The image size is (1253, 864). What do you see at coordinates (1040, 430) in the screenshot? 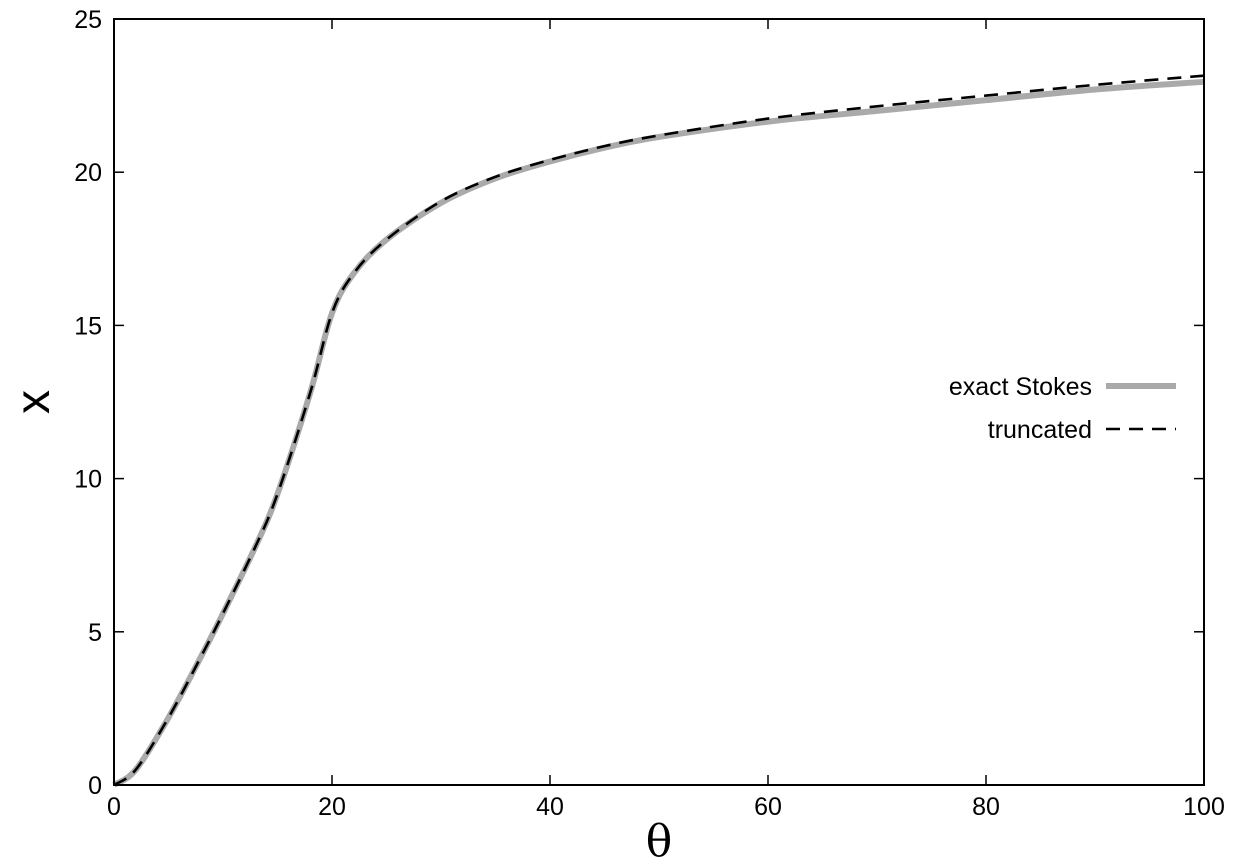
I see `legend-label: truncated` at bounding box center [1040, 430].